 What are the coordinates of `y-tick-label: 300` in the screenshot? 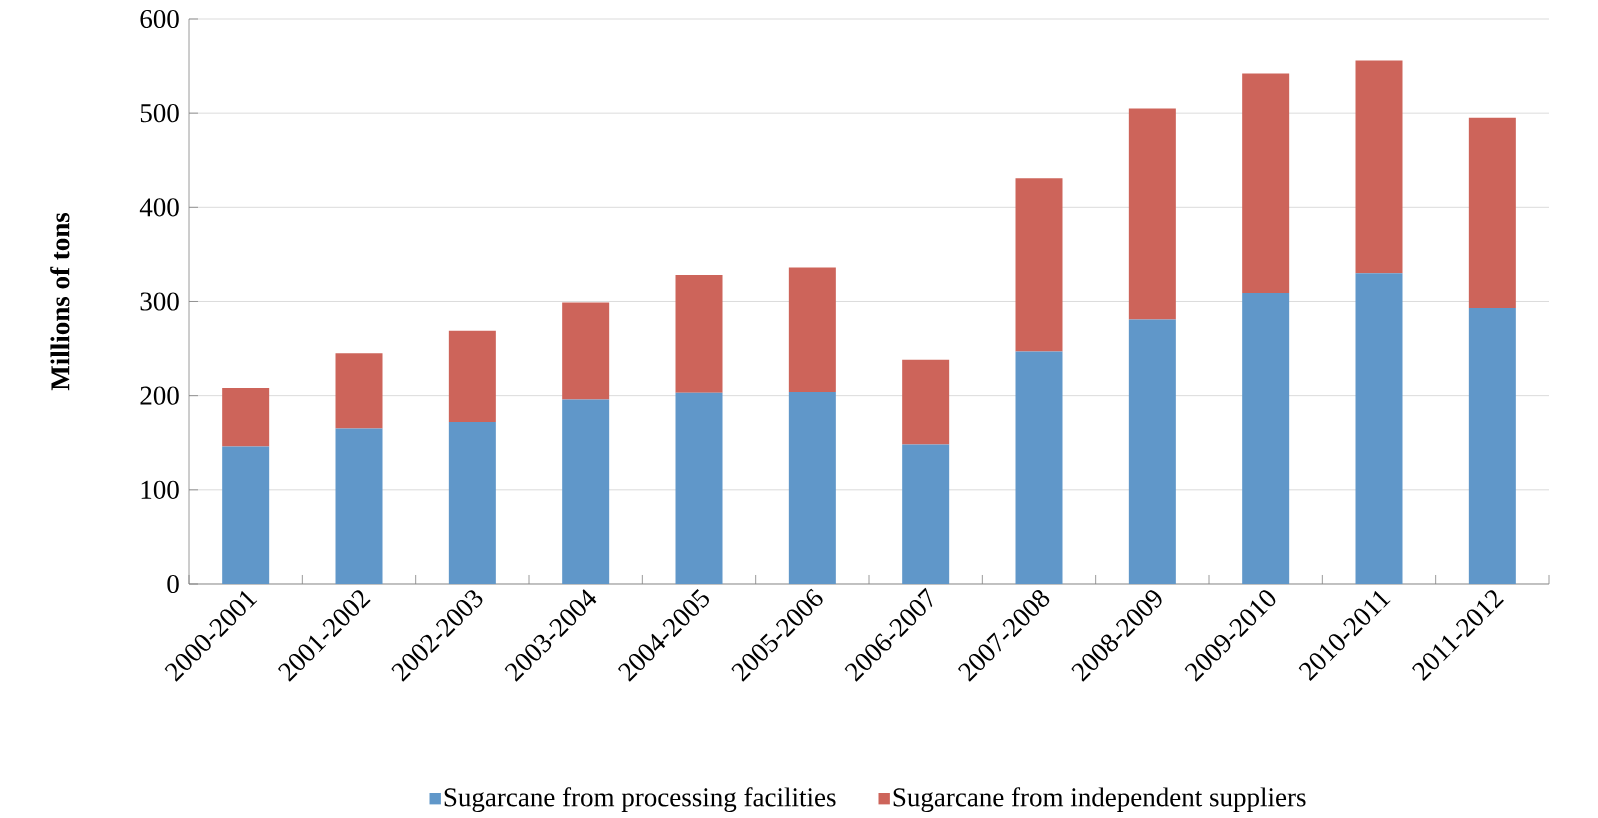 It's located at (159, 301).